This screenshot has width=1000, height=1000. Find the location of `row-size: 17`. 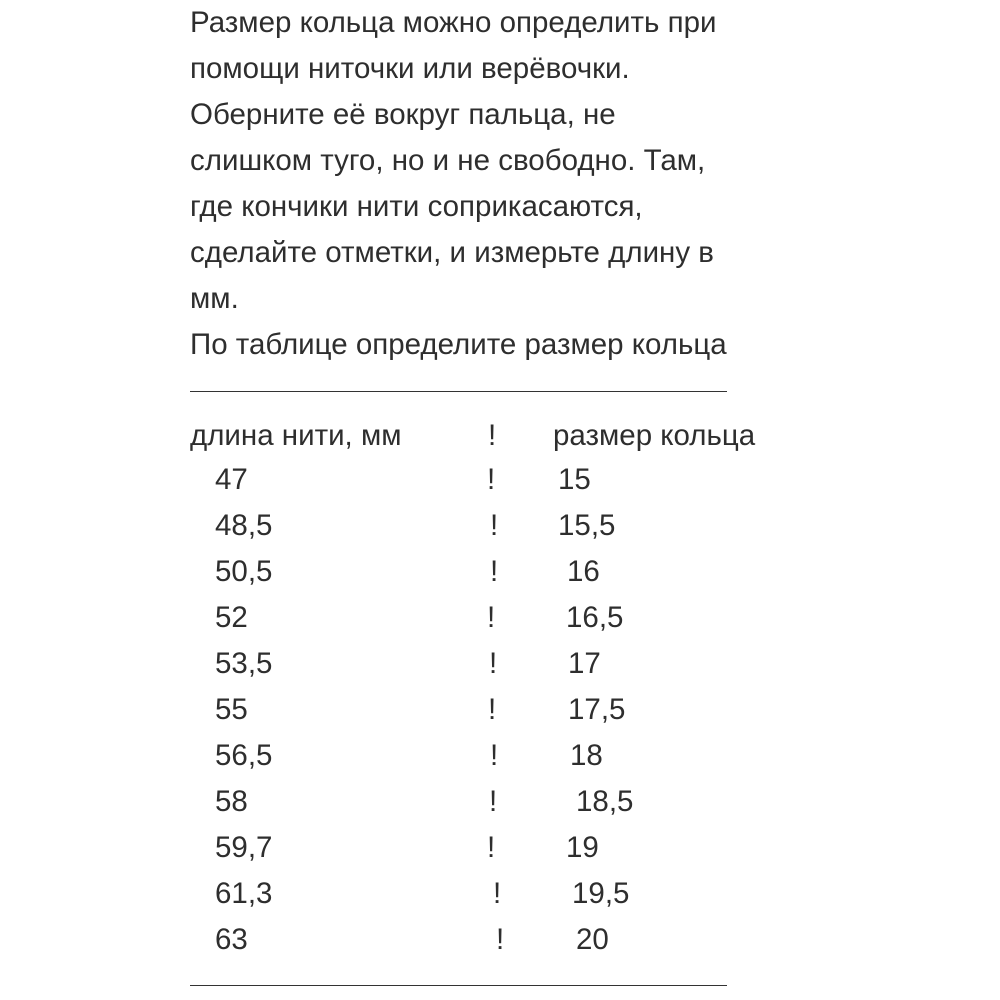

row-size: 17 is located at coordinates (584, 663).